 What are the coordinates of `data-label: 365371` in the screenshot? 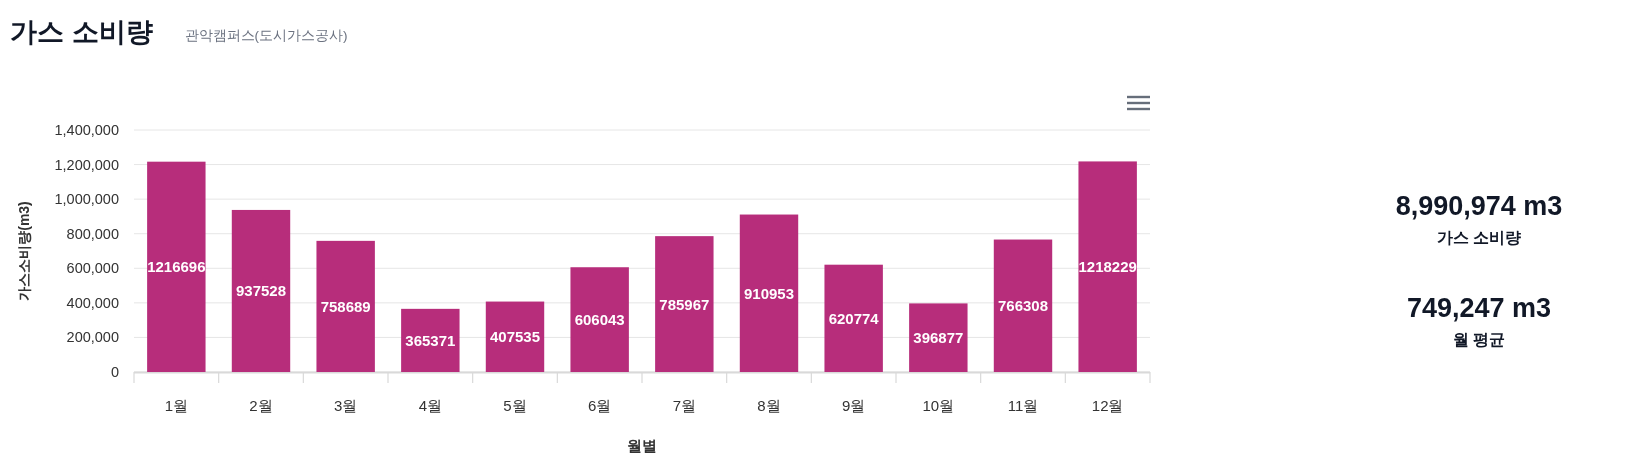 It's located at (430, 340).